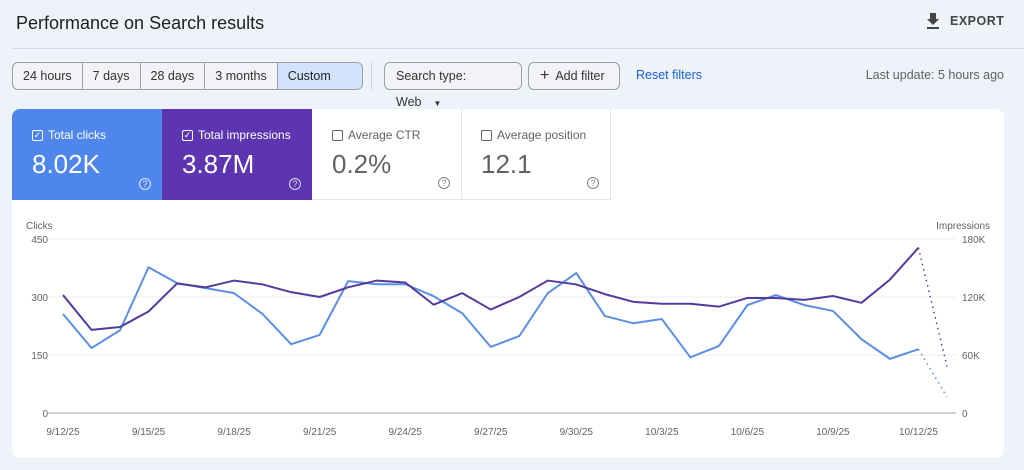 The height and width of the screenshot is (470, 1024). What do you see at coordinates (971, 356) in the screenshot?
I see `right-tick-label: 60K` at bounding box center [971, 356].